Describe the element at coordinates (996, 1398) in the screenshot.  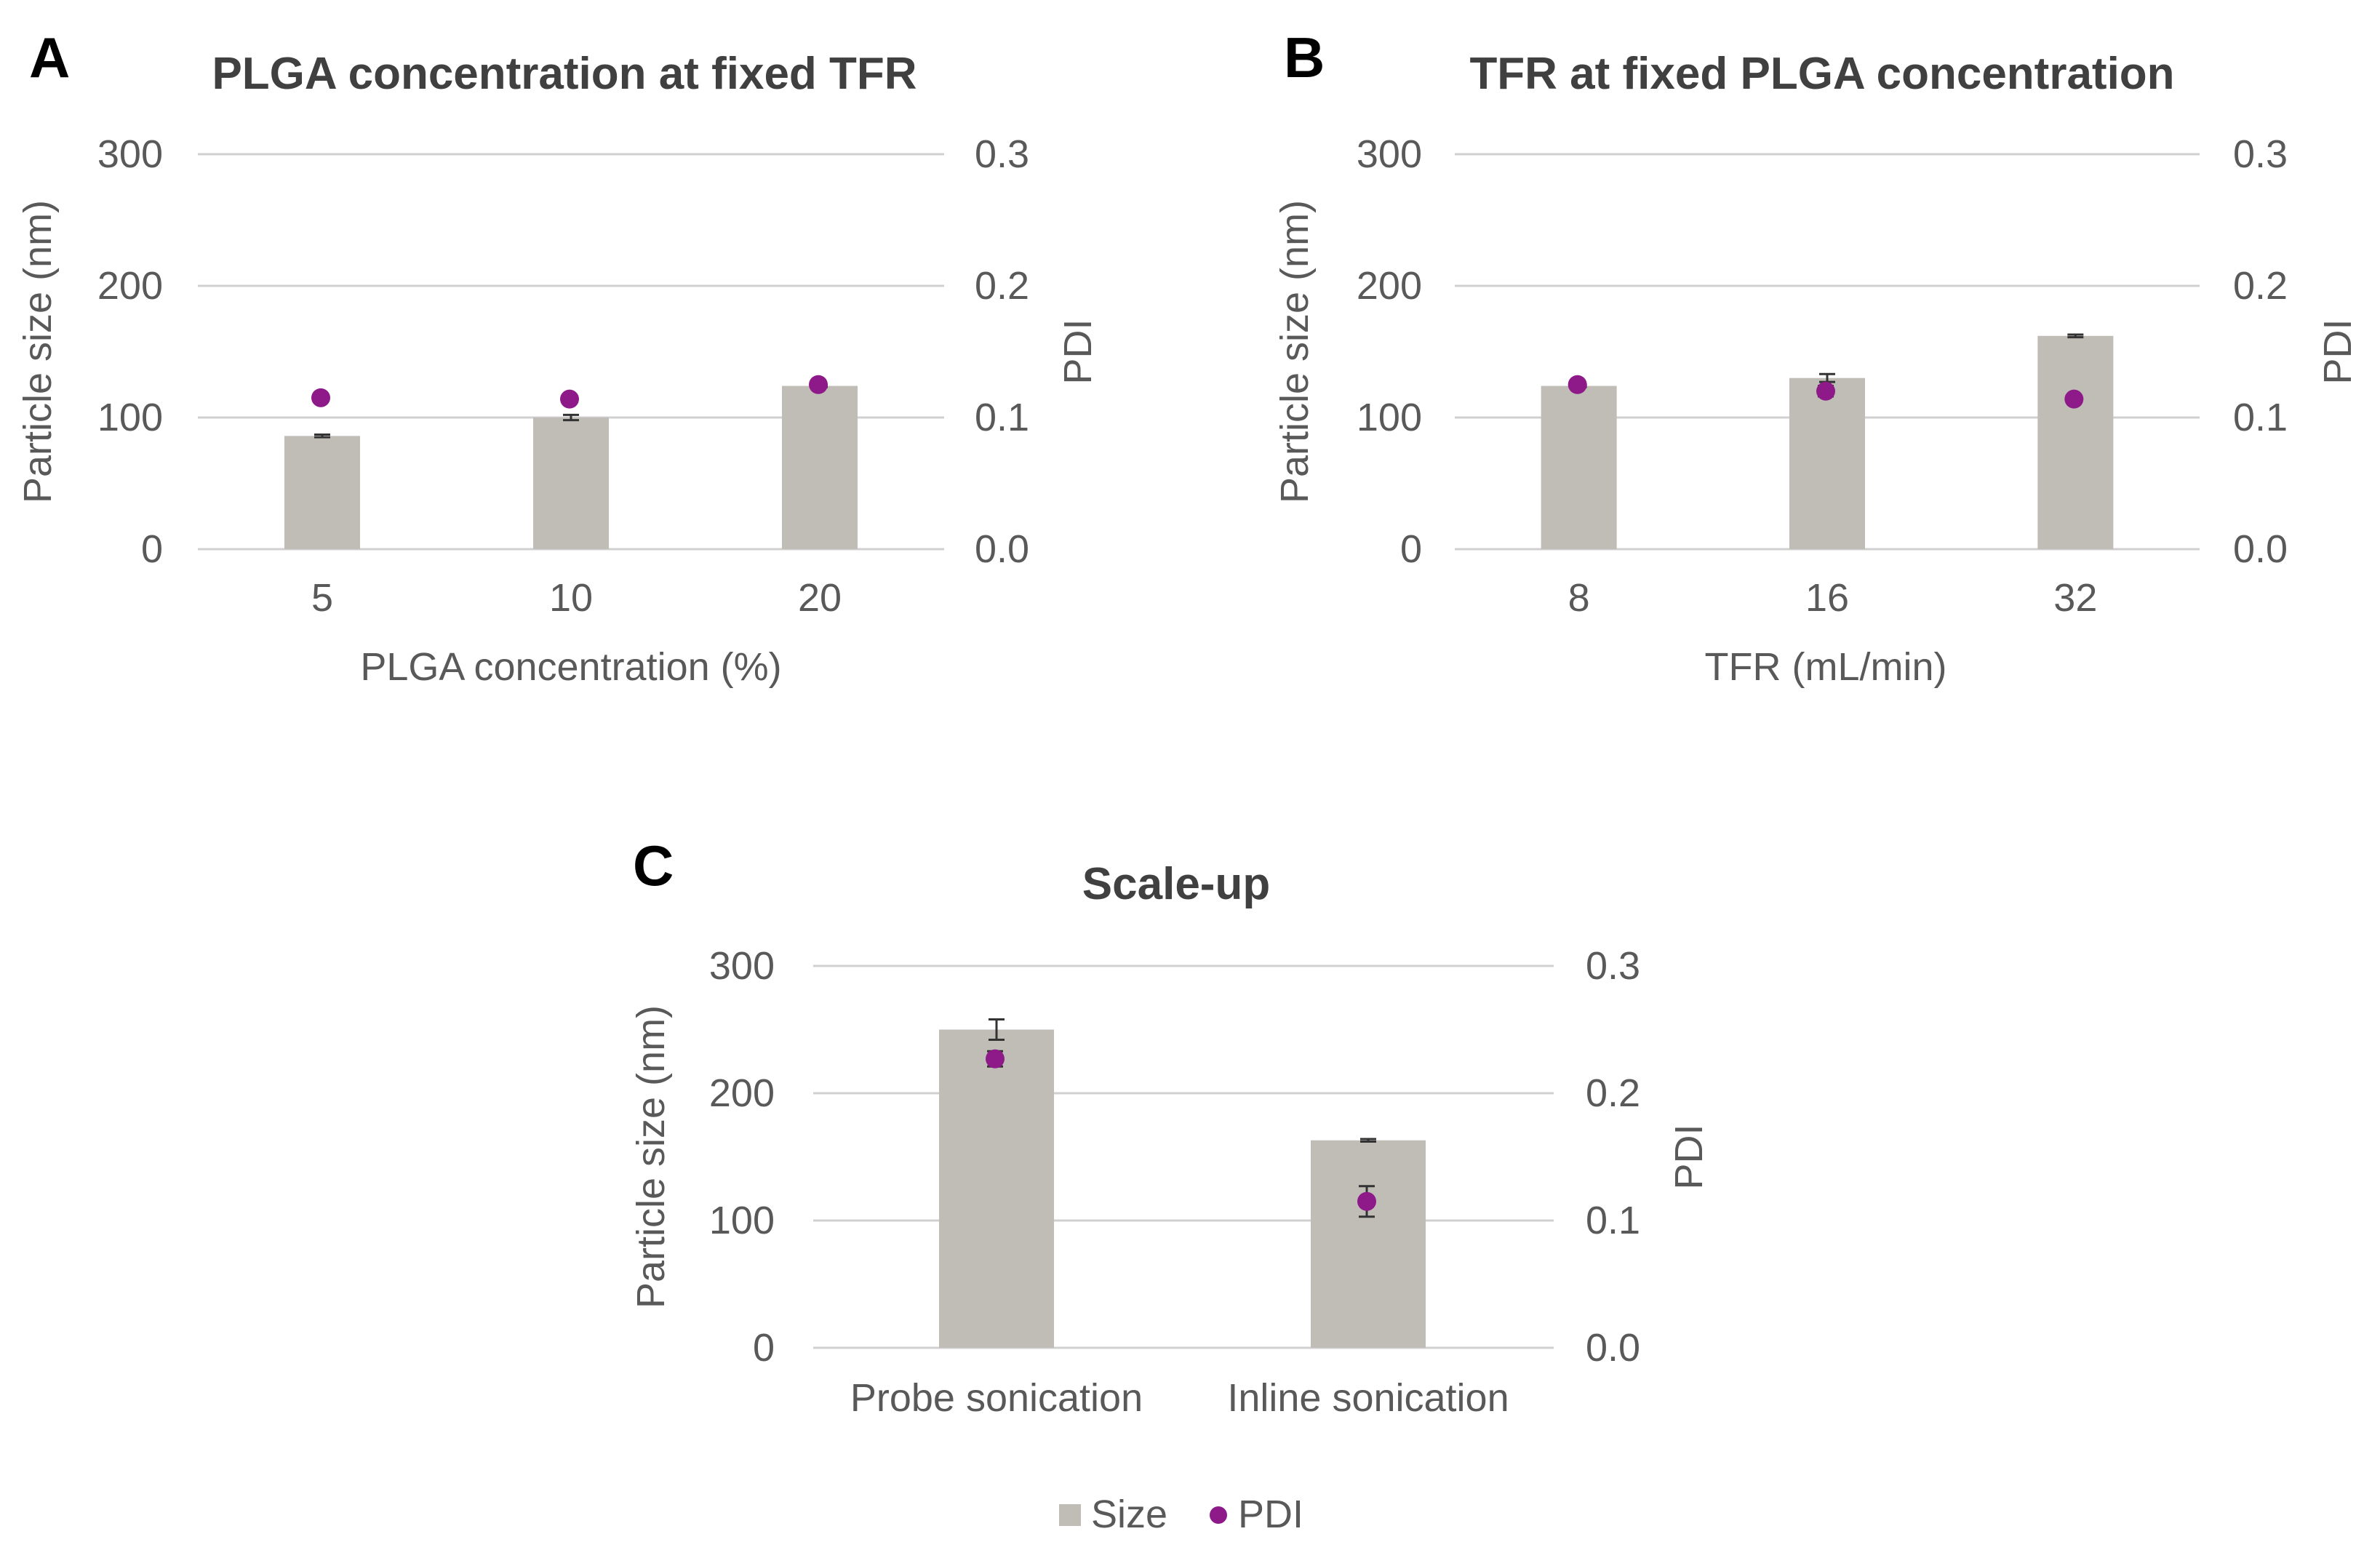
I see `chart-c-category-label: Probe sonication` at that location.